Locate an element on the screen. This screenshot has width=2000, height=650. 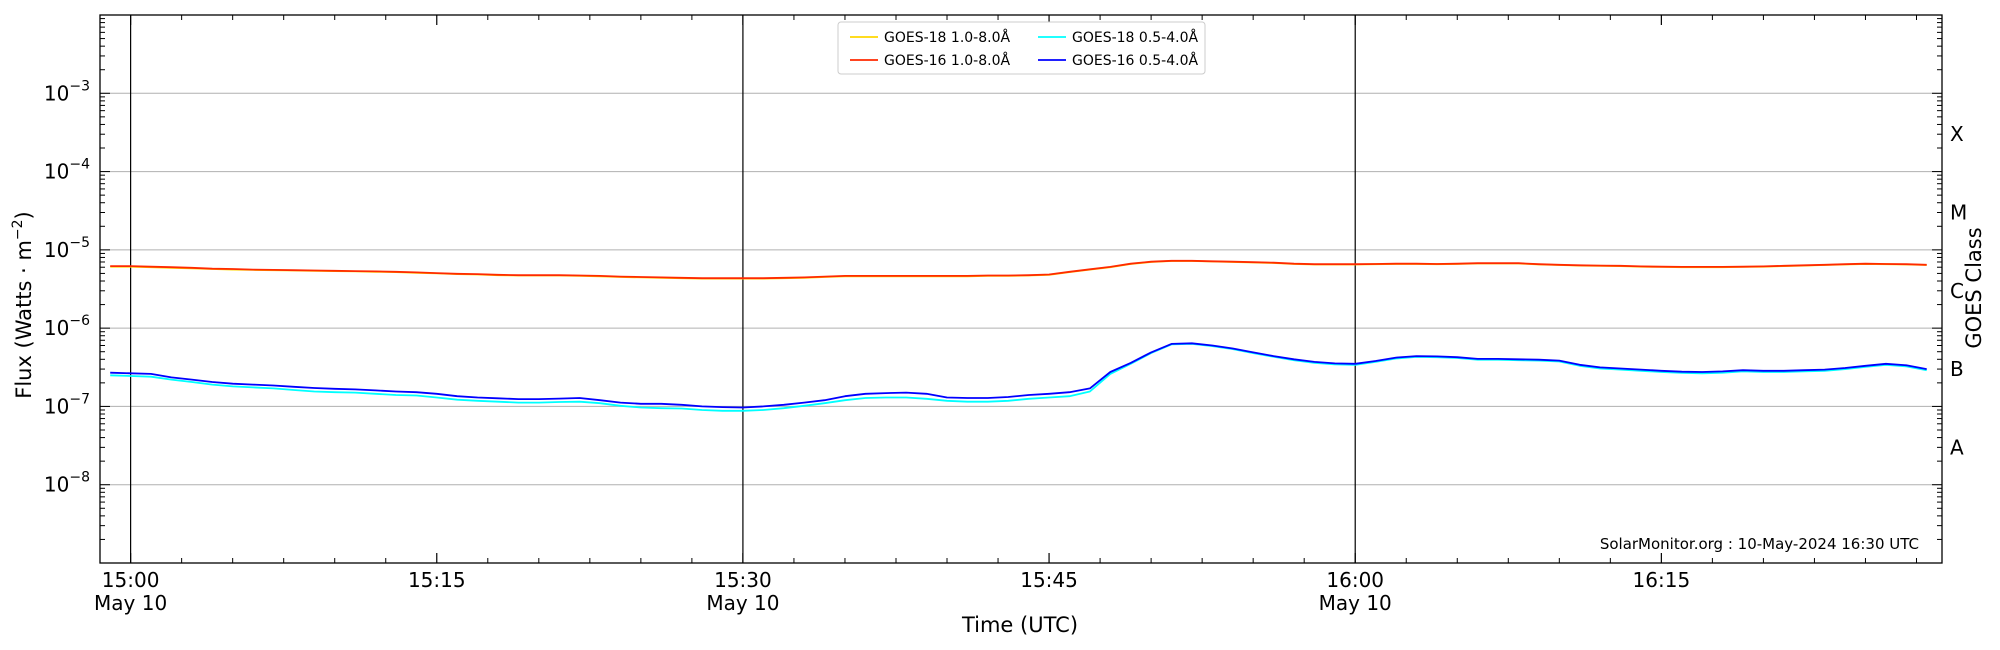
legend-label: GOES-16 1.0-8.0Å is located at coordinates (947, 60).